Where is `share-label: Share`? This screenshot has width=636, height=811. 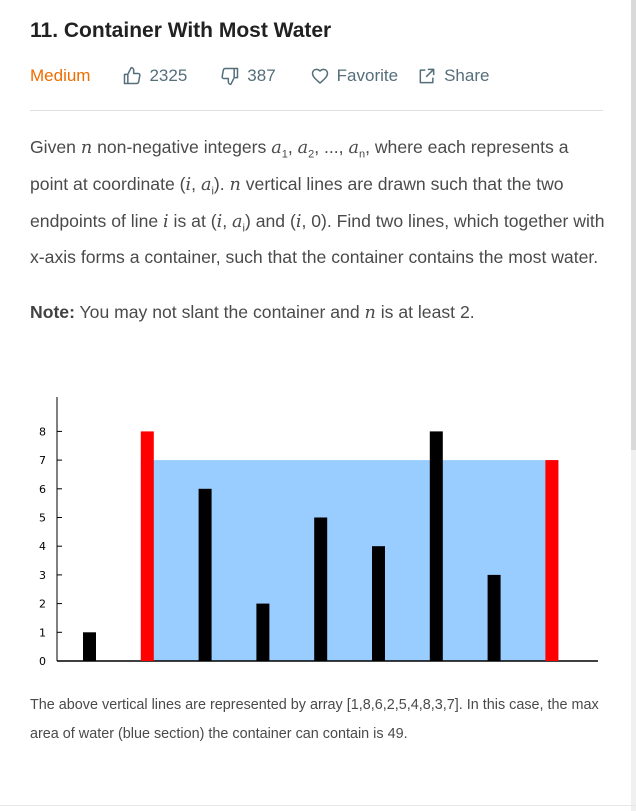 share-label: Share is located at coordinates (466, 76).